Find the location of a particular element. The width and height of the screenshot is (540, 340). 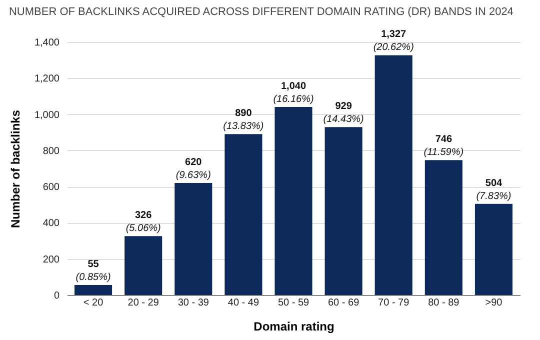

x-tick-label: 40 - 49 is located at coordinates (244, 303).